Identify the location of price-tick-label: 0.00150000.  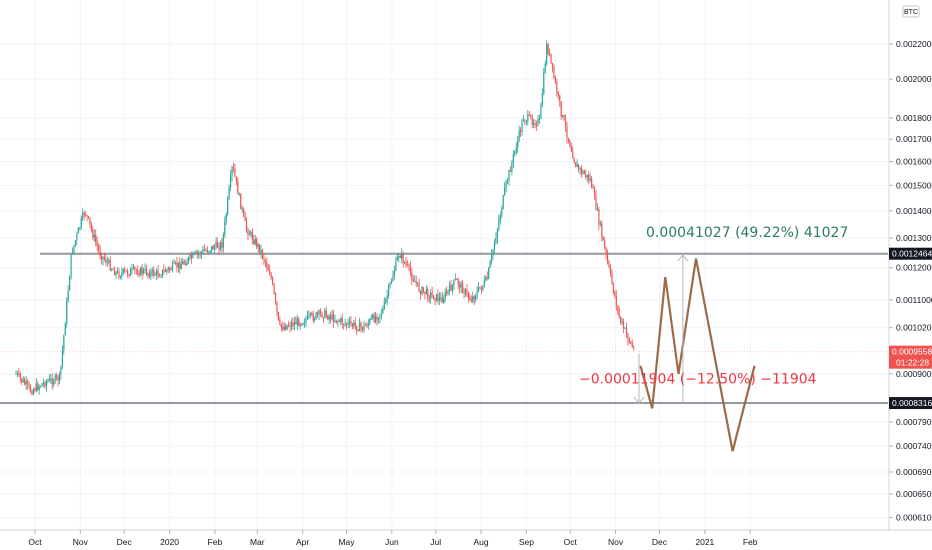
(914, 185).